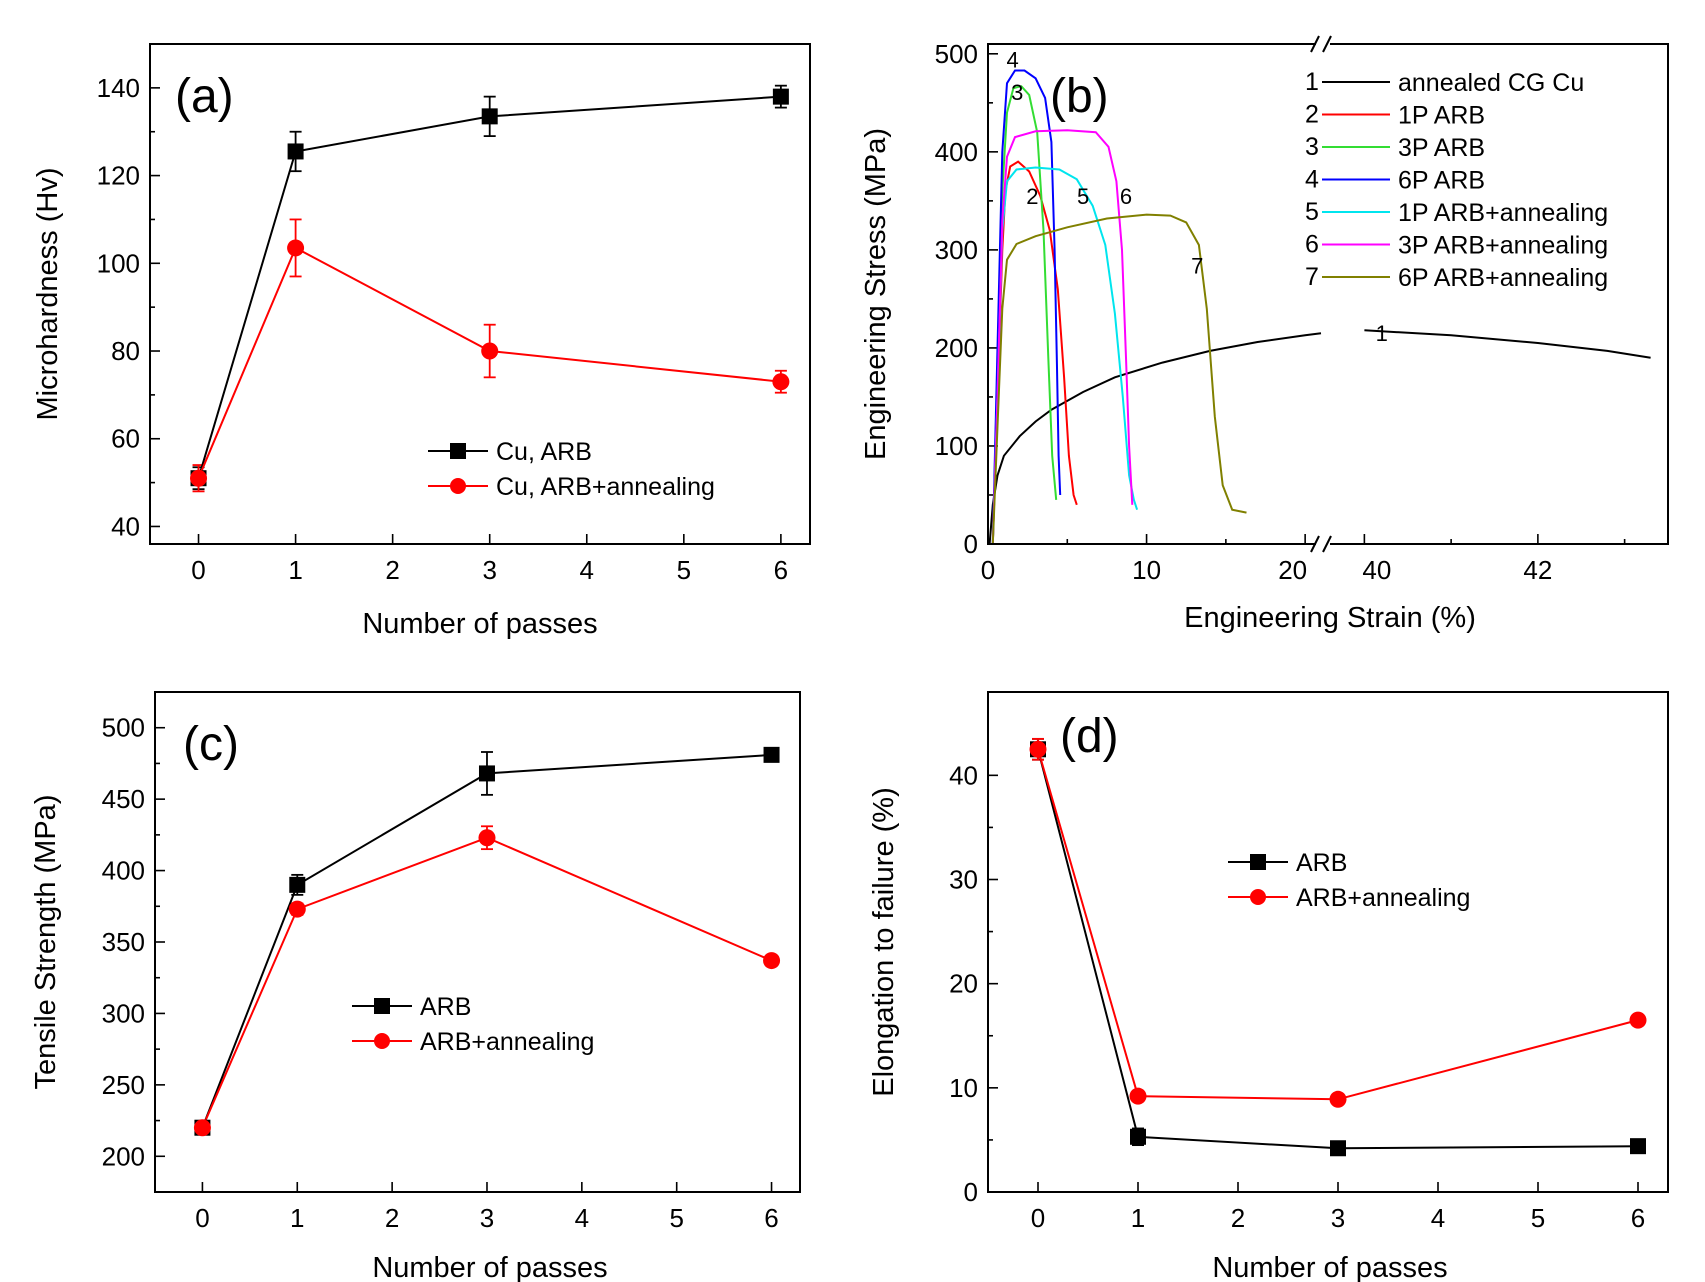 The image size is (1705, 1282). I want to click on legend-marker-cu-arb, so click(458, 451).